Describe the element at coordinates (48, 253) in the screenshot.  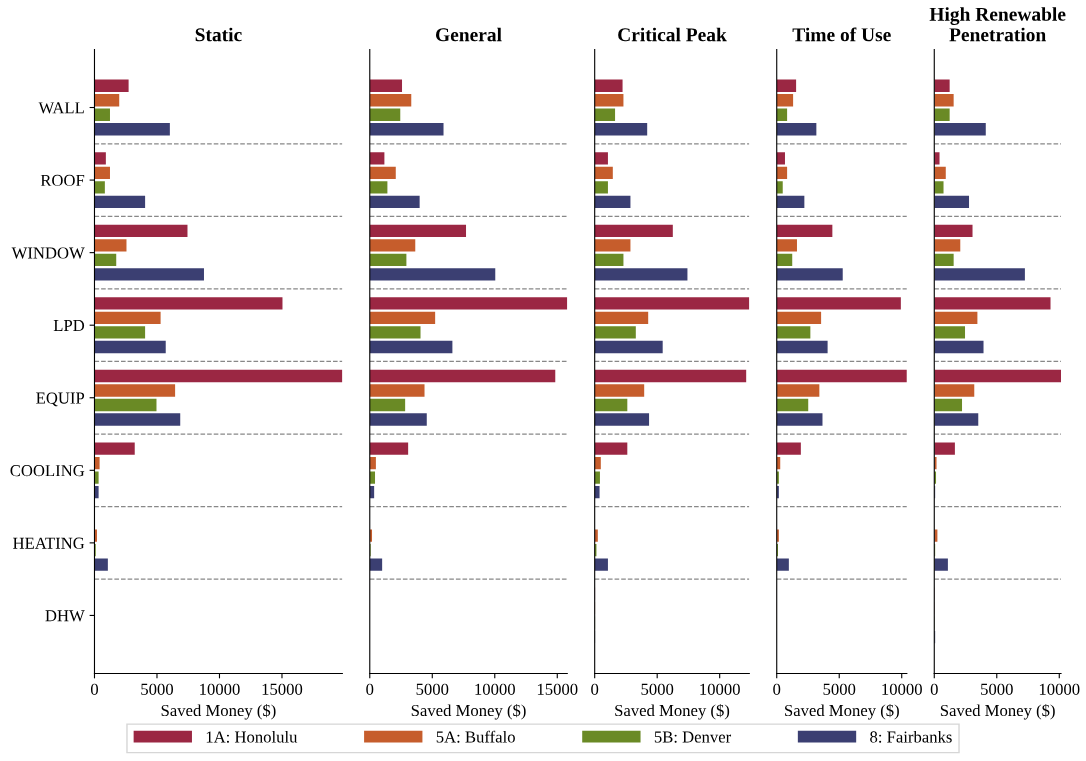
I see `y-tick-label: WINDOW` at that location.